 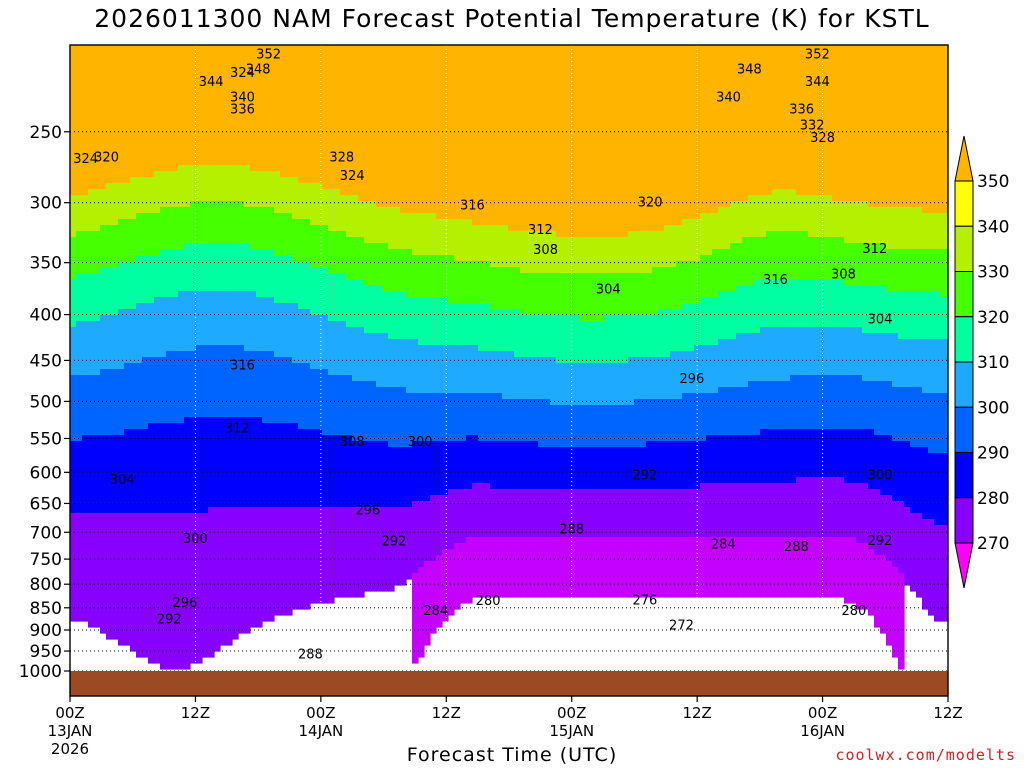 I want to click on colorbar-label: 280, so click(x=993, y=499).